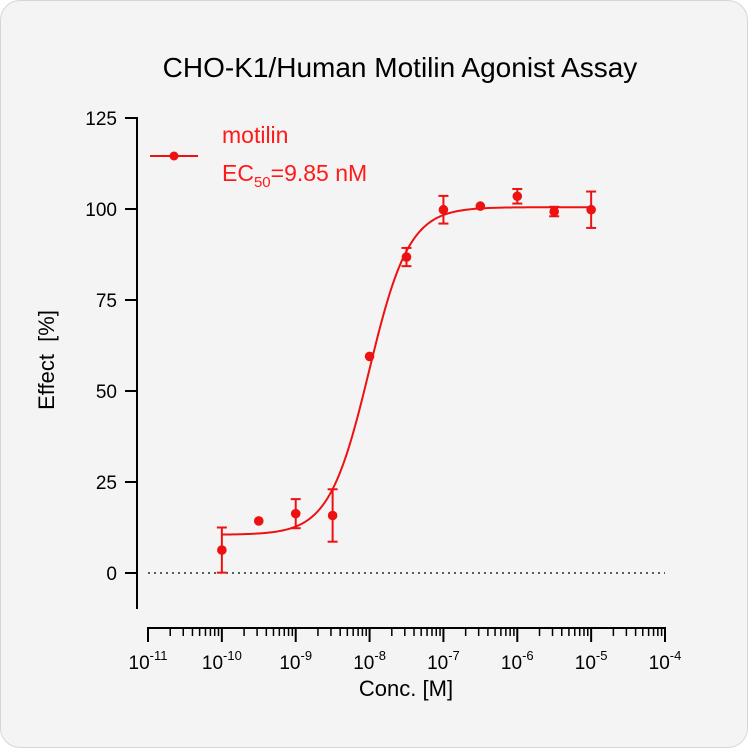 Image resolution: width=750 pixels, height=750 pixels. I want to click on y-tick-label: 125, so click(101, 119).